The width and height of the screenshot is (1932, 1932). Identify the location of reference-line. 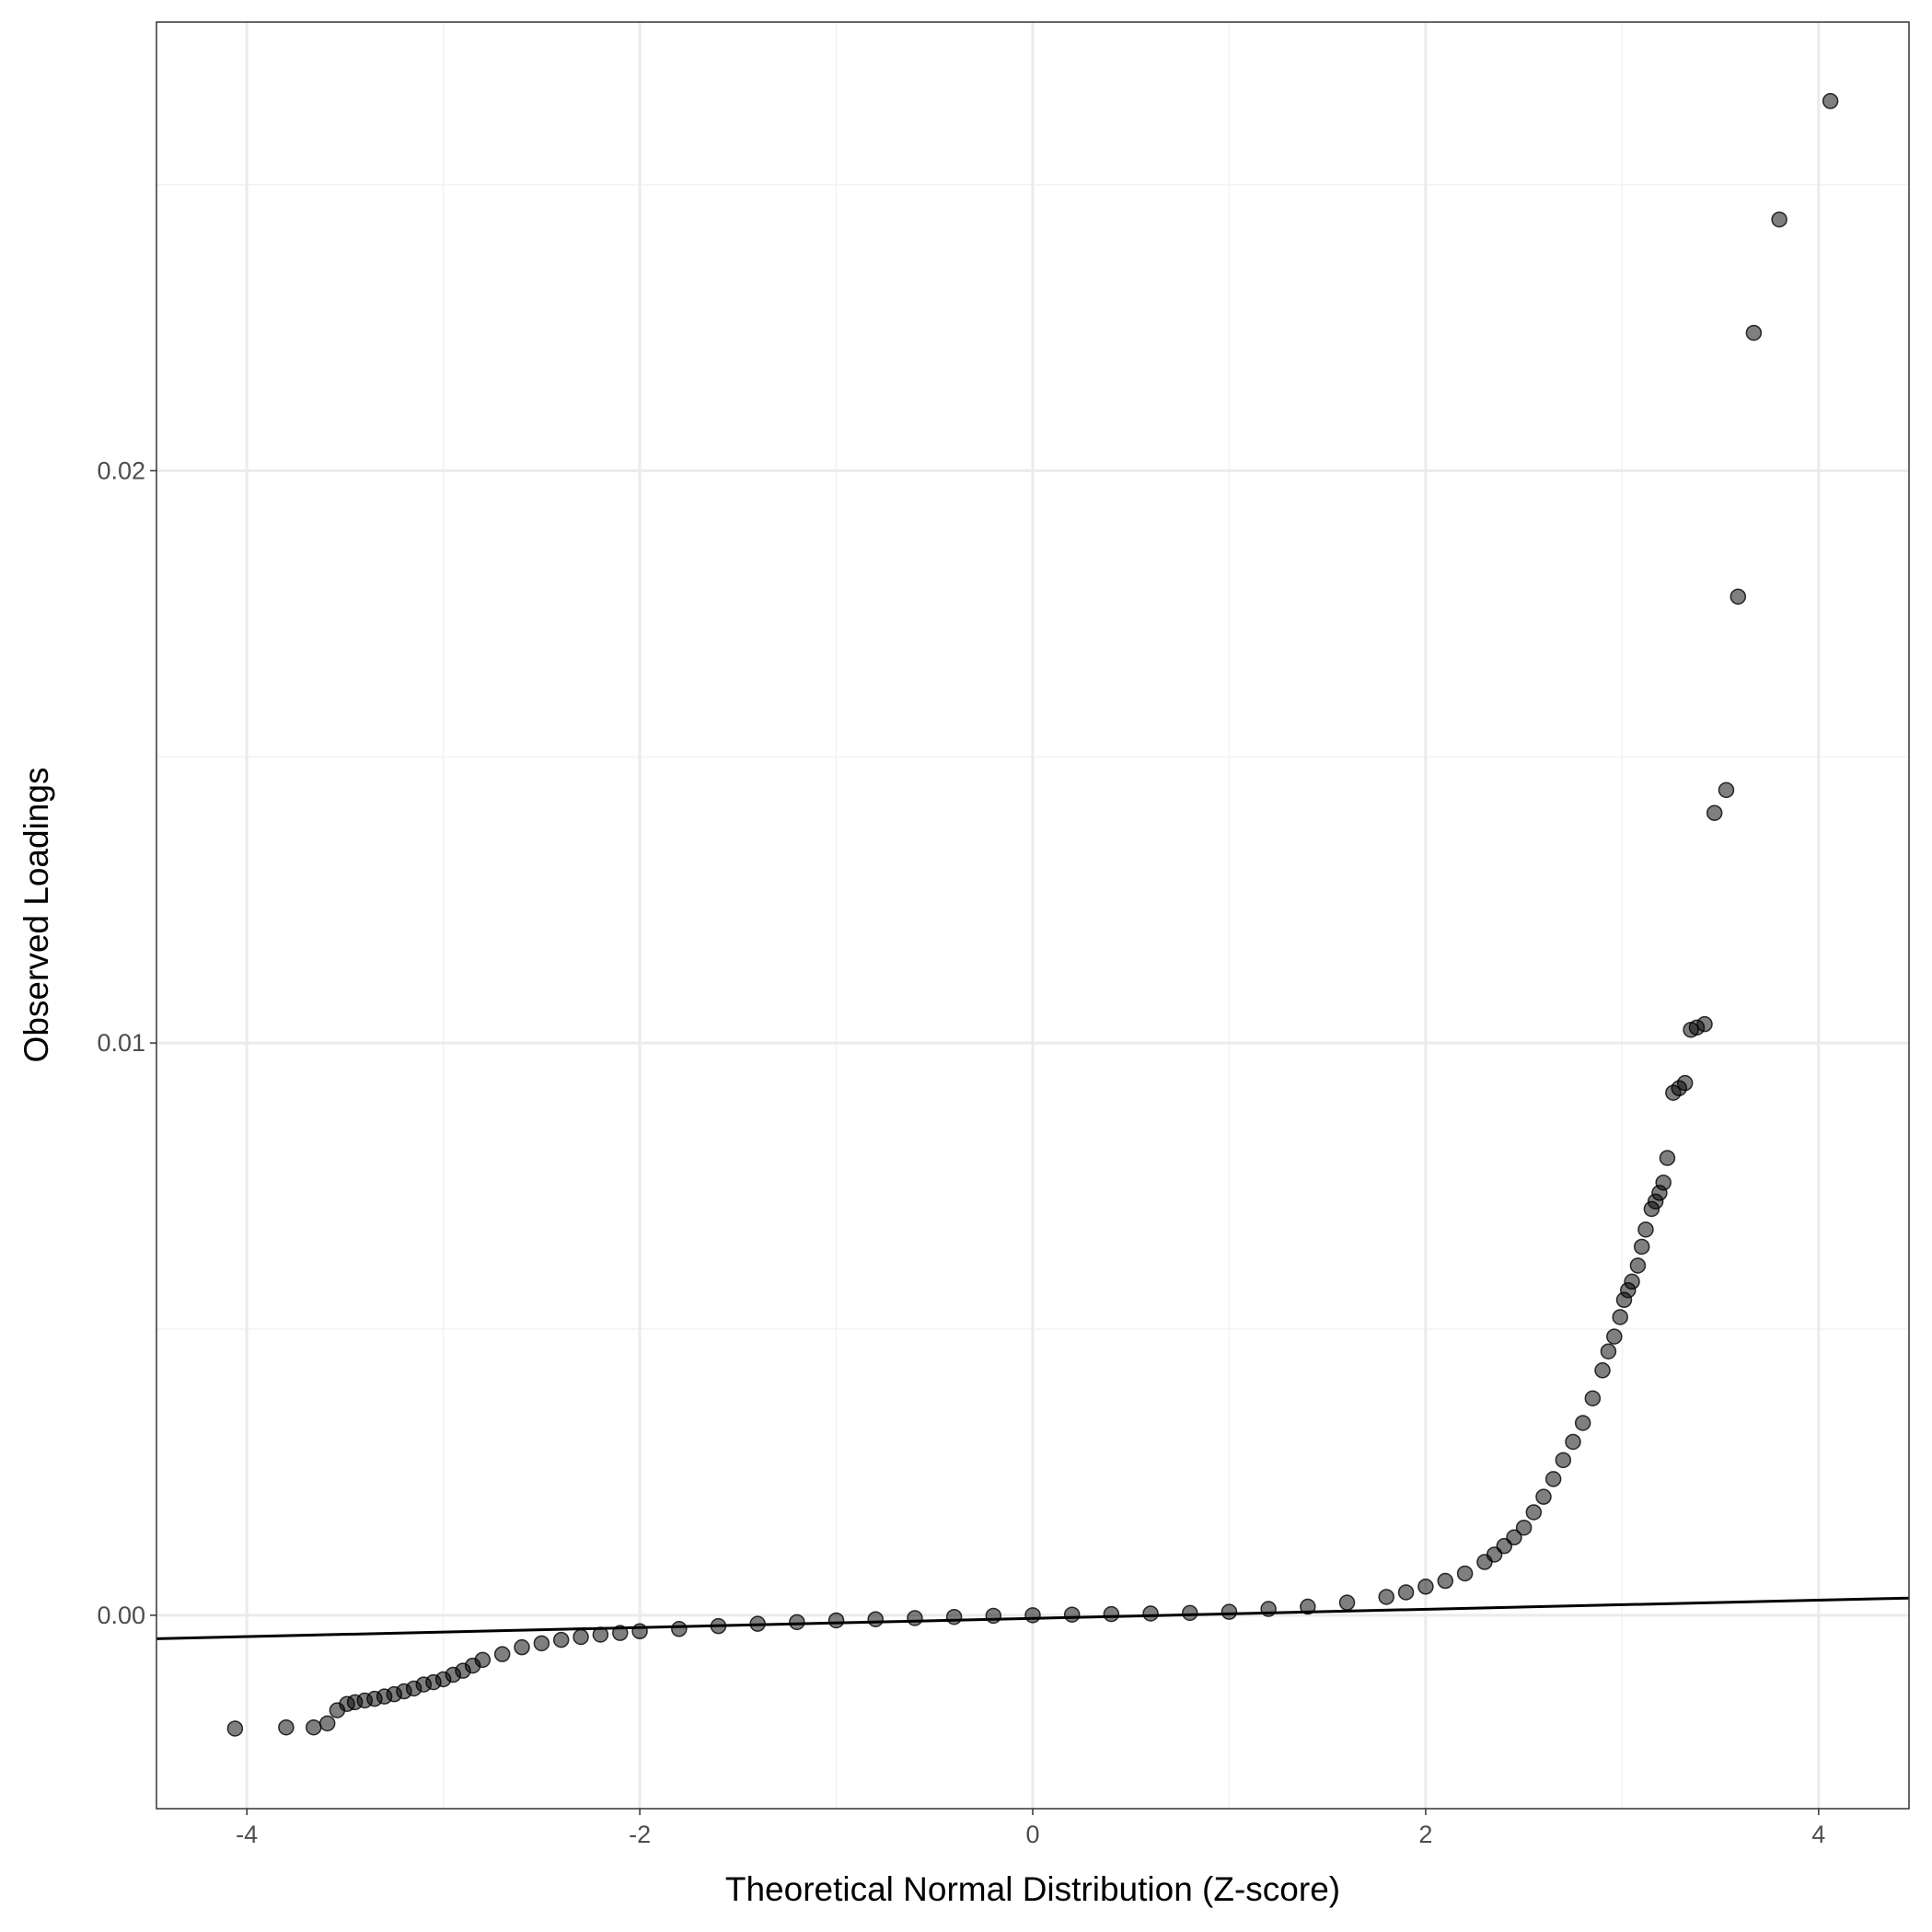
(1033, 1618).